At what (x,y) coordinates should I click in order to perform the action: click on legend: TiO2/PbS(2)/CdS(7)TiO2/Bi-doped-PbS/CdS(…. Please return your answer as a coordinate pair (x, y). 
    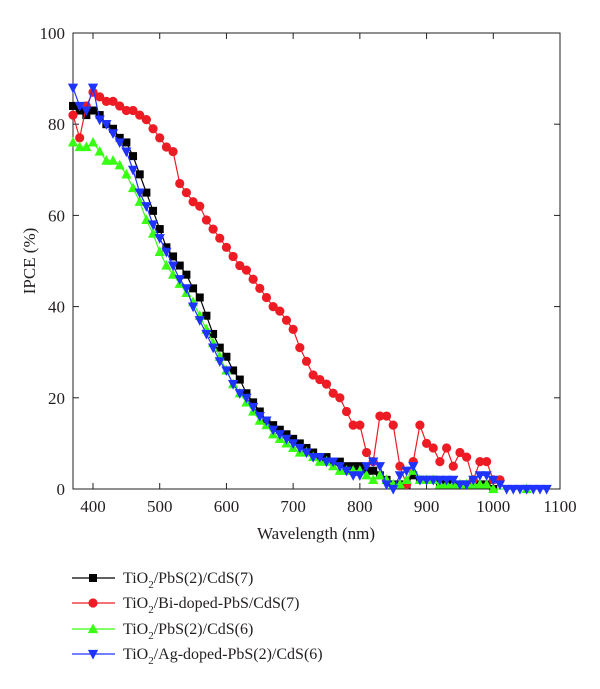
    Looking at the image, I should click on (197, 618).